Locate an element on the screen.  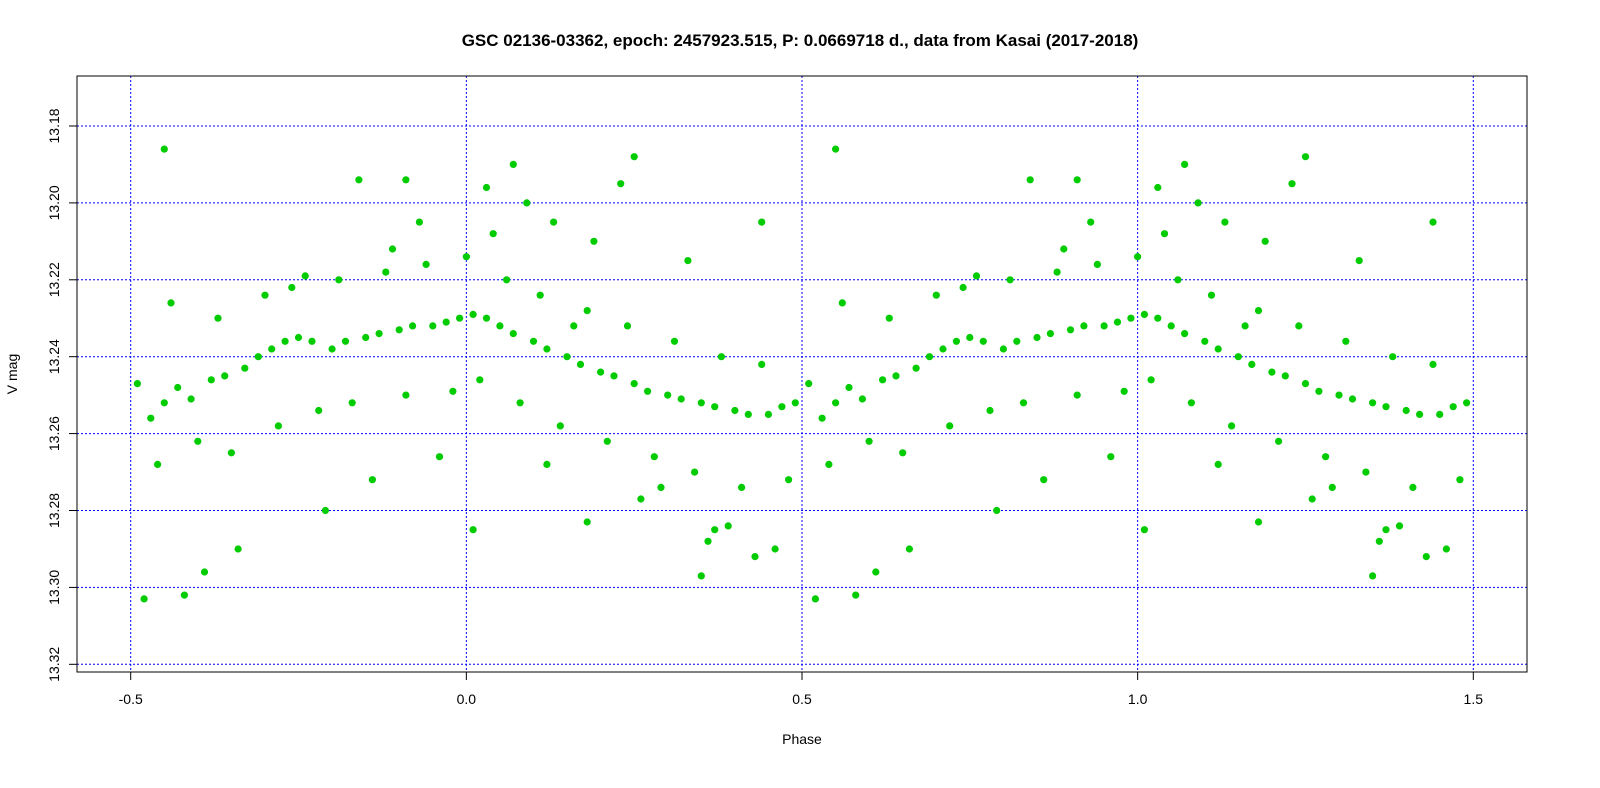
x-tick-label: 0.5 is located at coordinates (802, 699).